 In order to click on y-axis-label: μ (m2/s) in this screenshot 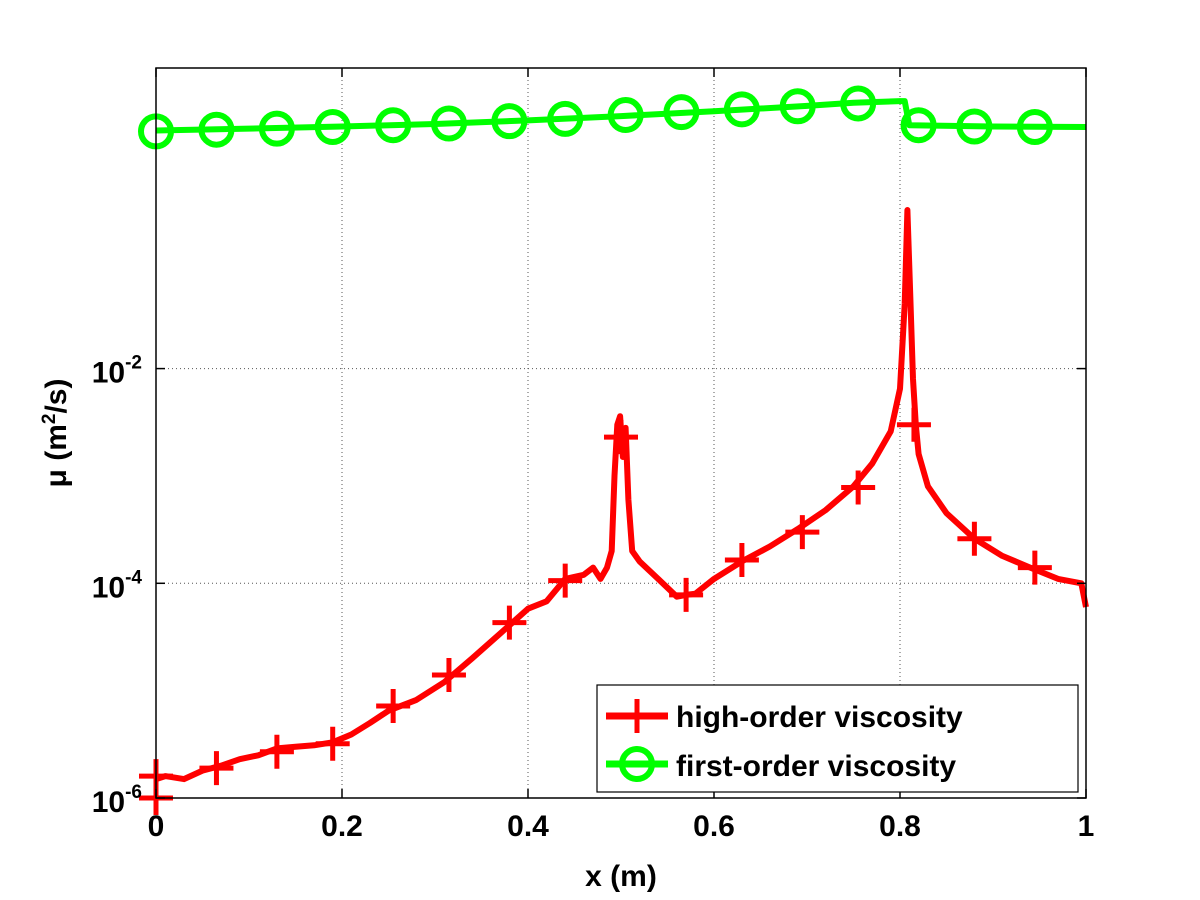, I will do `click(56, 433)`.